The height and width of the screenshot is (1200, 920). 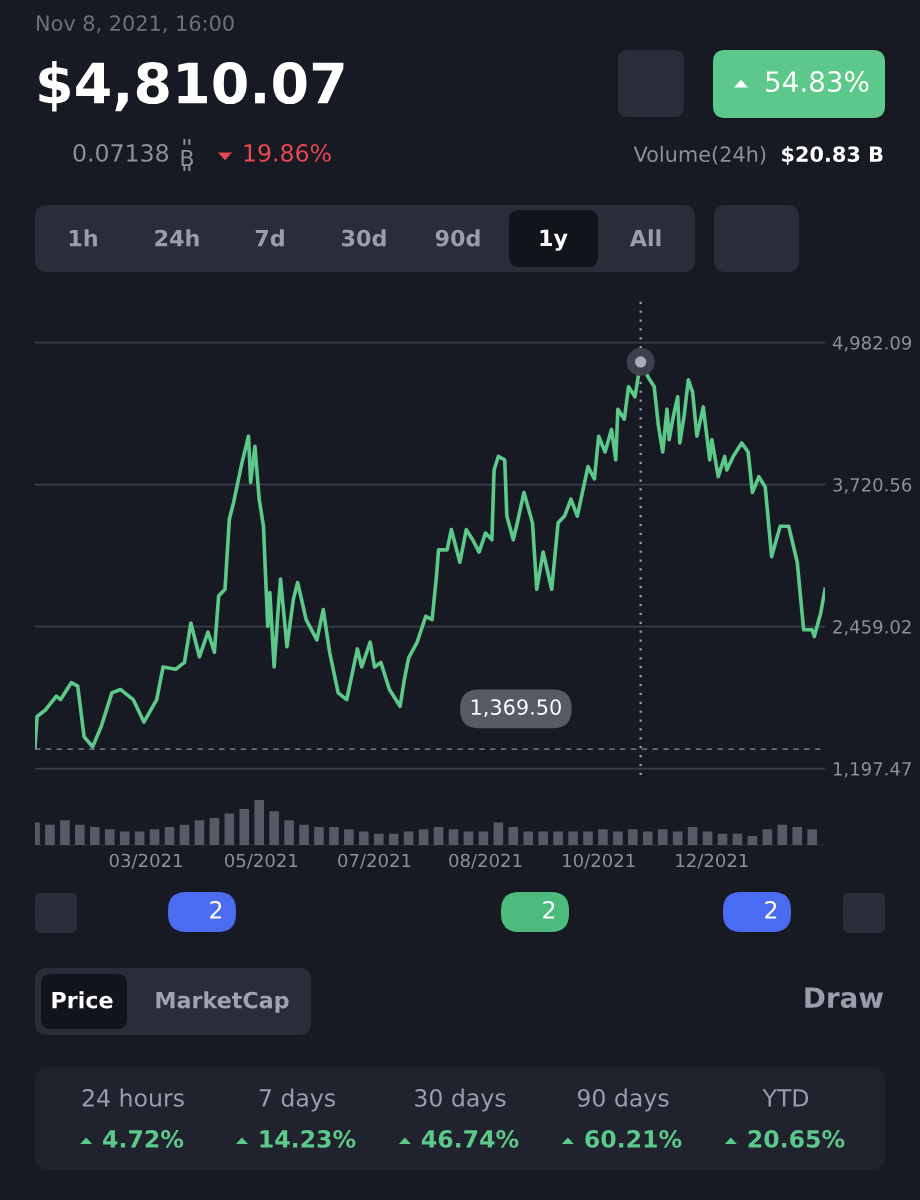 What do you see at coordinates (177, 238) in the screenshot?
I see `text: 24h` at bounding box center [177, 238].